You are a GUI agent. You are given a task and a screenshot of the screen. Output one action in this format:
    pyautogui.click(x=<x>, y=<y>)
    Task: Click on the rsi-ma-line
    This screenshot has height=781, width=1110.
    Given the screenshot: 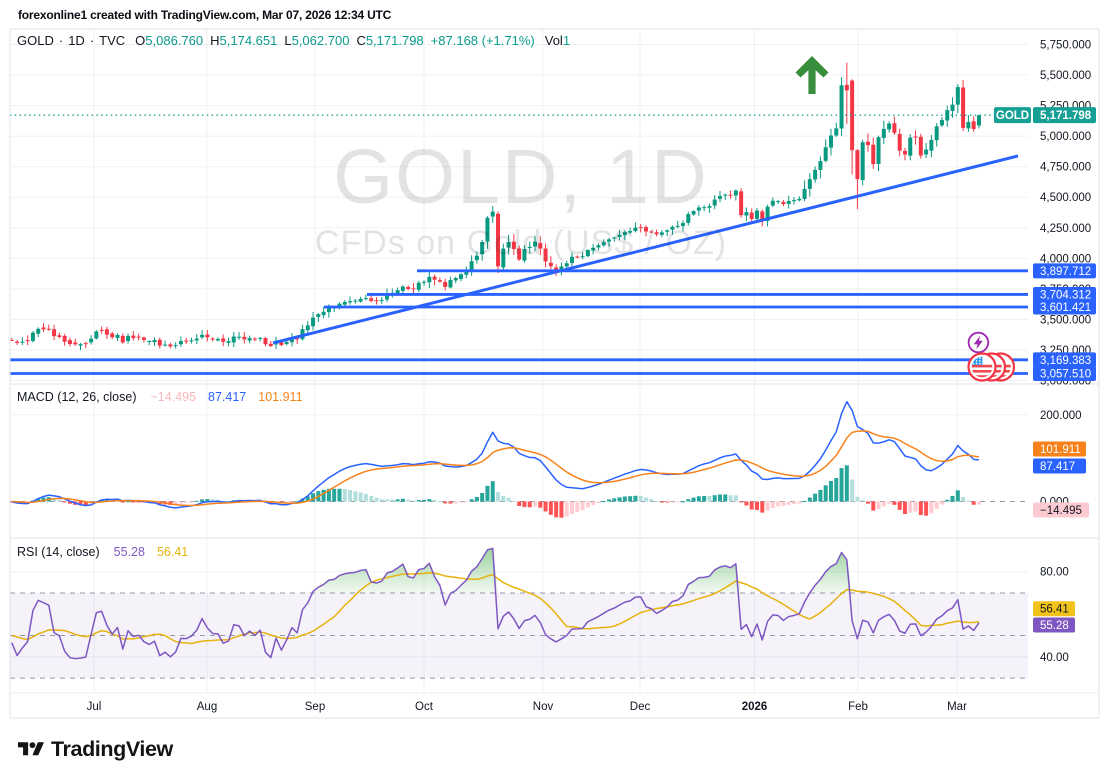 What is the action you would take?
    pyautogui.click(x=495, y=608)
    